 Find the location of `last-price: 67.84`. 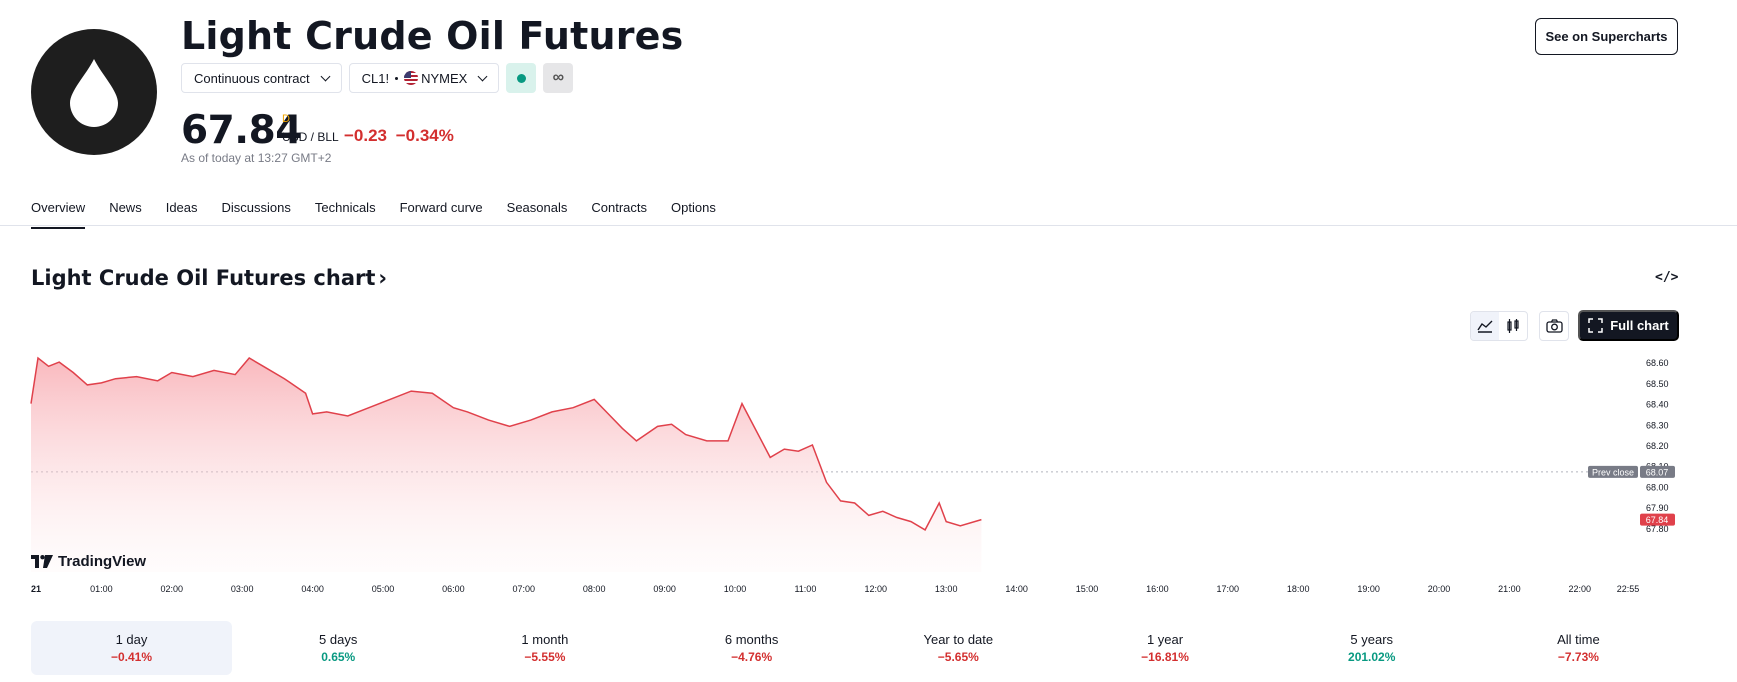

last-price: 67.84 is located at coordinates (241, 130).